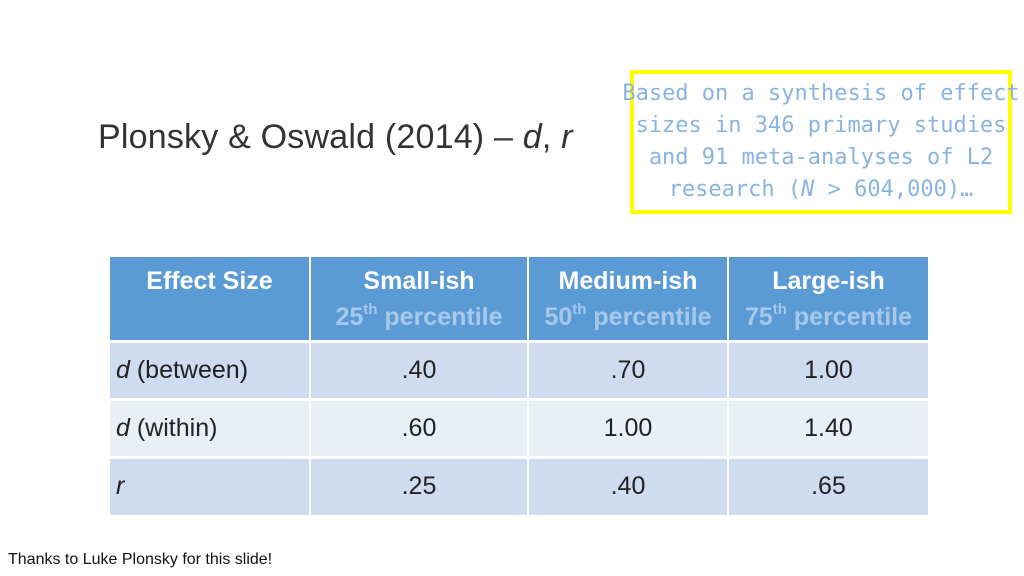 The width and height of the screenshot is (1024, 576). I want to click on header-large-label: Large-ish, so click(828, 281).